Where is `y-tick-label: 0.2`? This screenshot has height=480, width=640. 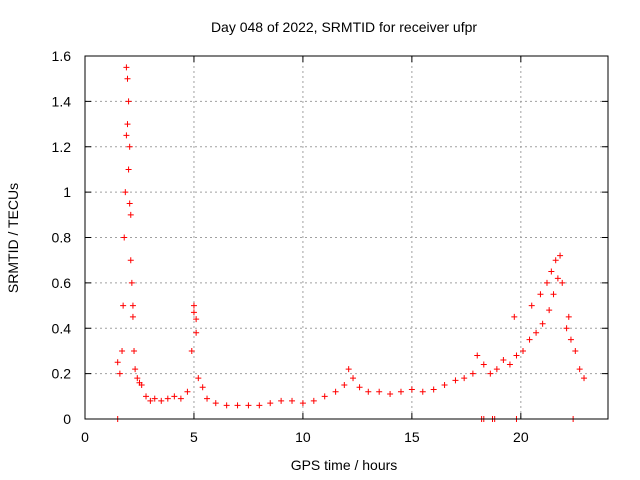
y-tick-label: 0.2 is located at coordinates (62, 374).